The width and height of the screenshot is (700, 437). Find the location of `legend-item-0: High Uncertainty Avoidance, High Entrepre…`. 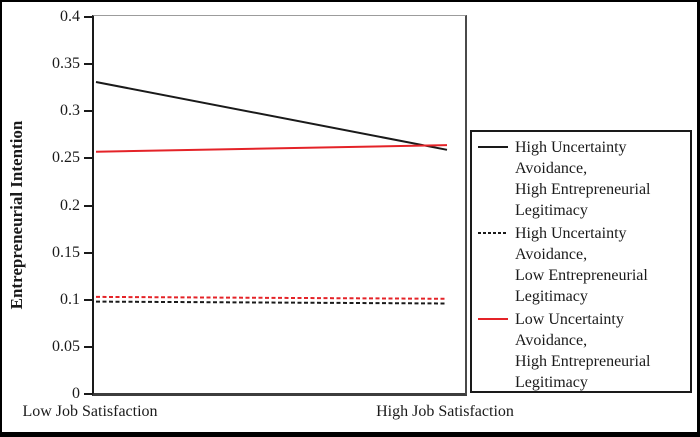

legend-item-0: High Uncertainty Avoidance, High Entrepre… is located at coordinates (583, 179).